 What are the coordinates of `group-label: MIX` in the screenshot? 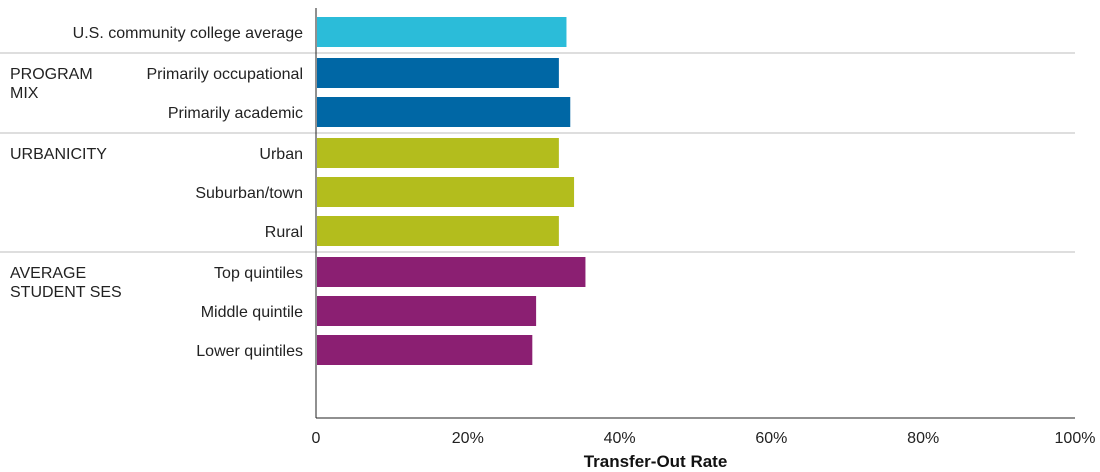 It's located at (24, 93).